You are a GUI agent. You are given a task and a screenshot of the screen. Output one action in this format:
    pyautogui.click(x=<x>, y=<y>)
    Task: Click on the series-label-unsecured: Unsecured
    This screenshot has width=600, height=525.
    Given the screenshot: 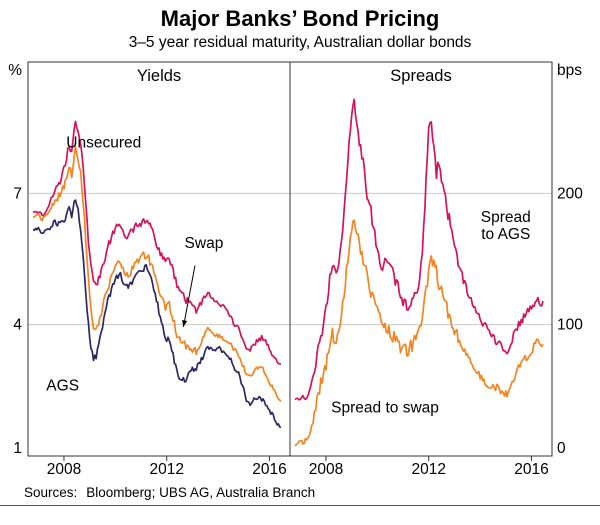 What is the action you would take?
    pyautogui.click(x=103, y=143)
    